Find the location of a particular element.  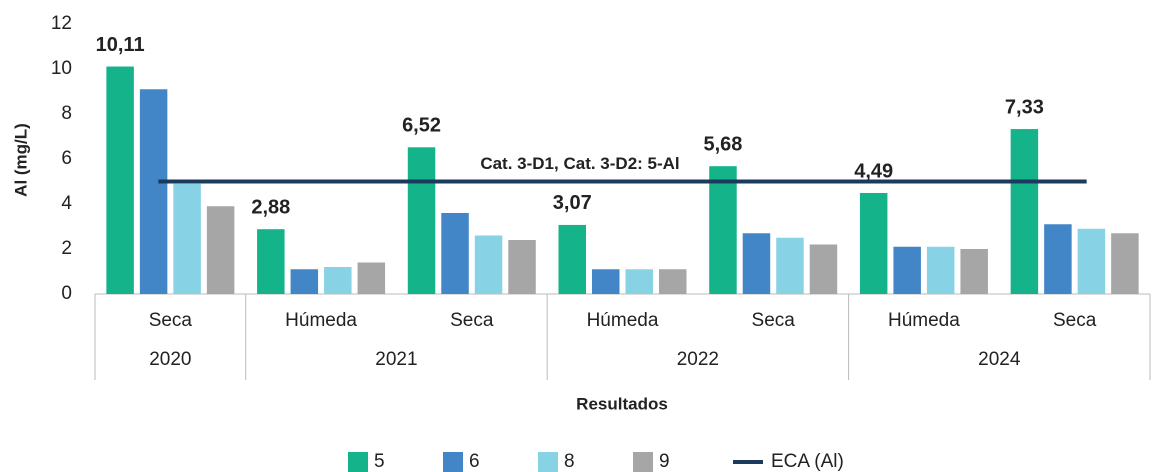

reference-annotation: Cat. 3-D1, Cat. 3-D2: 5-Al is located at coordinates (579, 163).